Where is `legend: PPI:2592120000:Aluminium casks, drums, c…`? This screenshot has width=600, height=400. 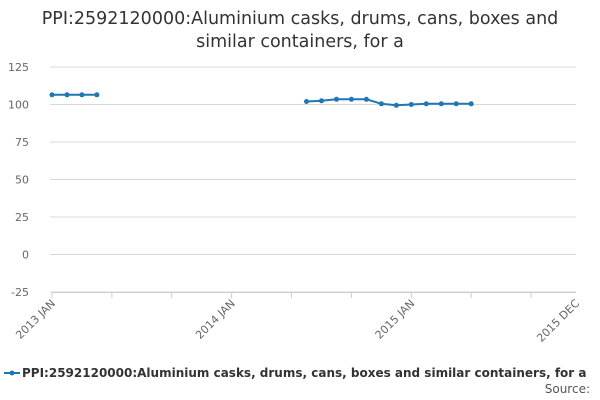 legend: PPI:2592120000:Aluminium casks, drums, c… is located at coordinates (300, 374).